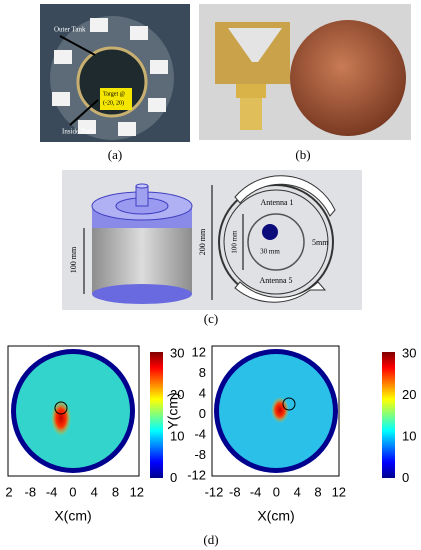 This screenshot has height=550, width=421. What do you see at coordinates (276, 202) in the screenshot?
I see `annotation: Antenna 1` at bounding box center [276, 202].